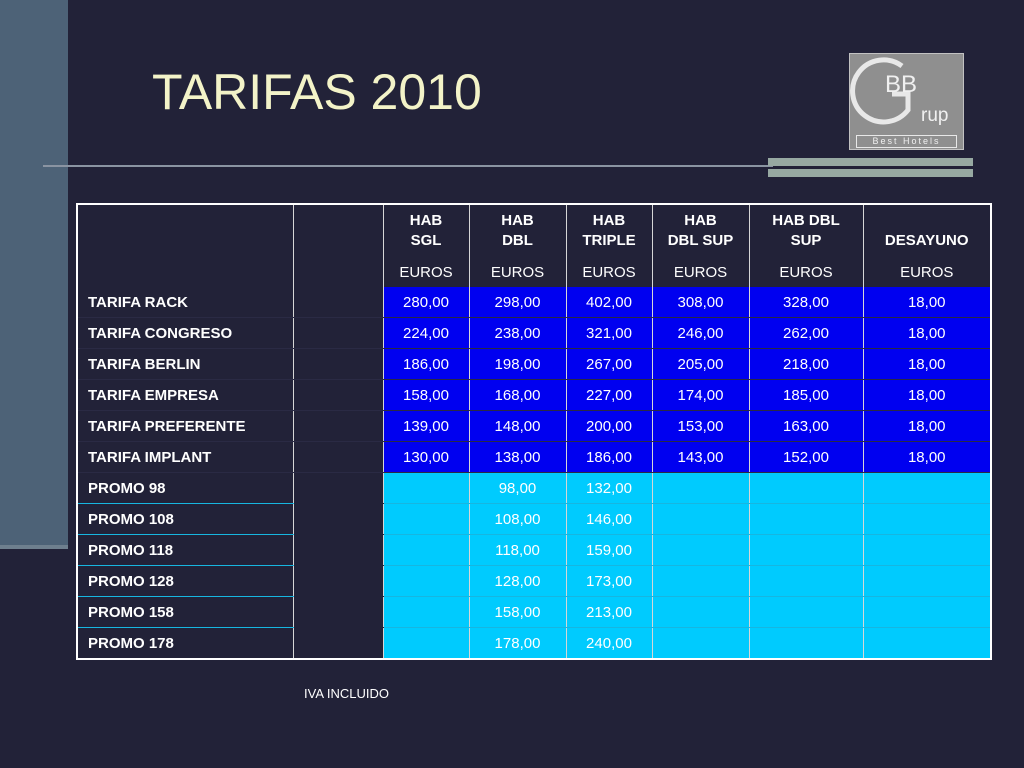 The image size is (1024, 768). I want to click on price-cell: 246,00, so click(700, 333).